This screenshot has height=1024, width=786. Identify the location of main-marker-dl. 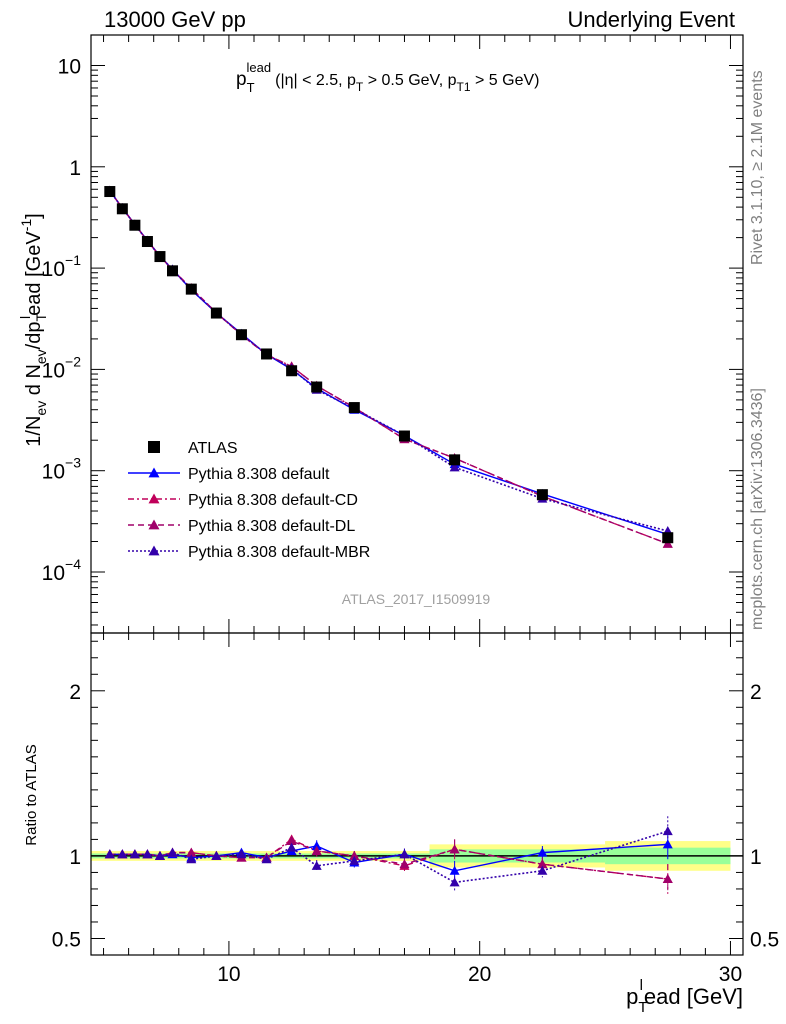
(667, 543).